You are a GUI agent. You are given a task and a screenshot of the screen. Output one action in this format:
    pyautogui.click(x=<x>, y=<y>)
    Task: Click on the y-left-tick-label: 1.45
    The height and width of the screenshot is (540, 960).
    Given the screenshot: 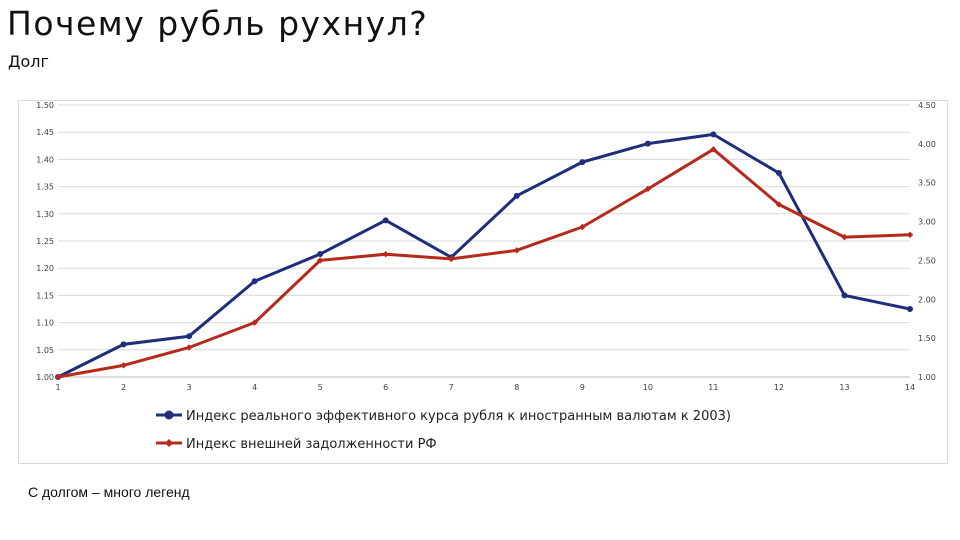 What is the action you would take?
    pyautogui.click(x=45, y=132)
    